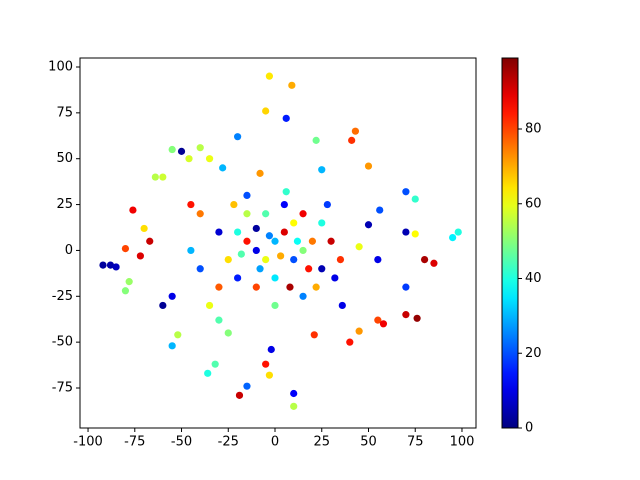 Image resolution: width=640 pixels, height=480 pixels. I want to click on y-tick-label: -75, so click(62, 388).